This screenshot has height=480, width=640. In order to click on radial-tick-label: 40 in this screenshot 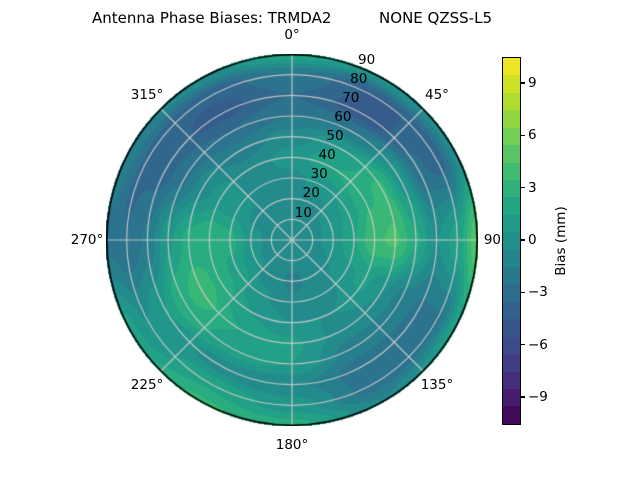, I will do `click(327, 155)`.